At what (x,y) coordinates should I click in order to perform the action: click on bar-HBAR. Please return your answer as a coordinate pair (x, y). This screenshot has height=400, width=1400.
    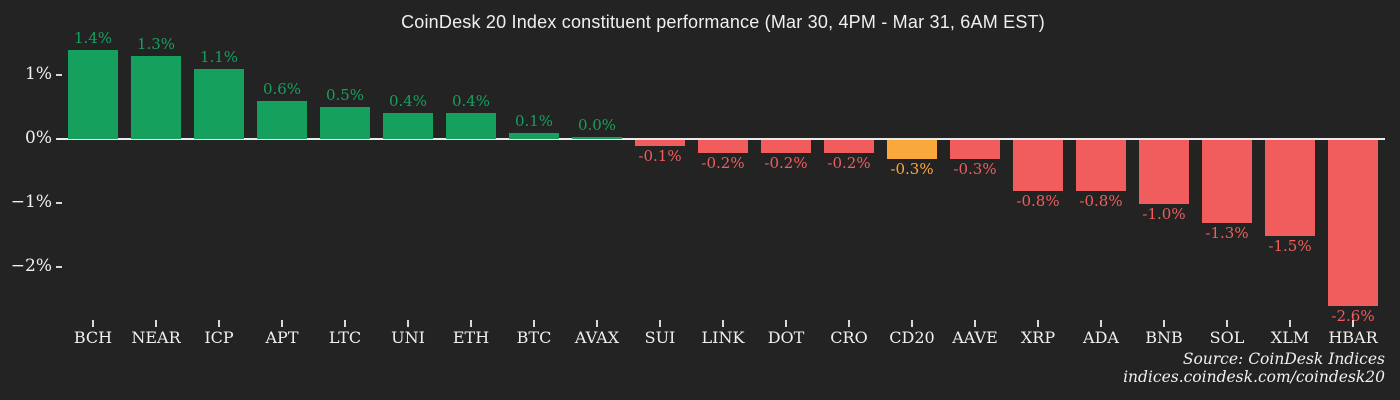
    Looking at the image, I should click on (1353, 223).